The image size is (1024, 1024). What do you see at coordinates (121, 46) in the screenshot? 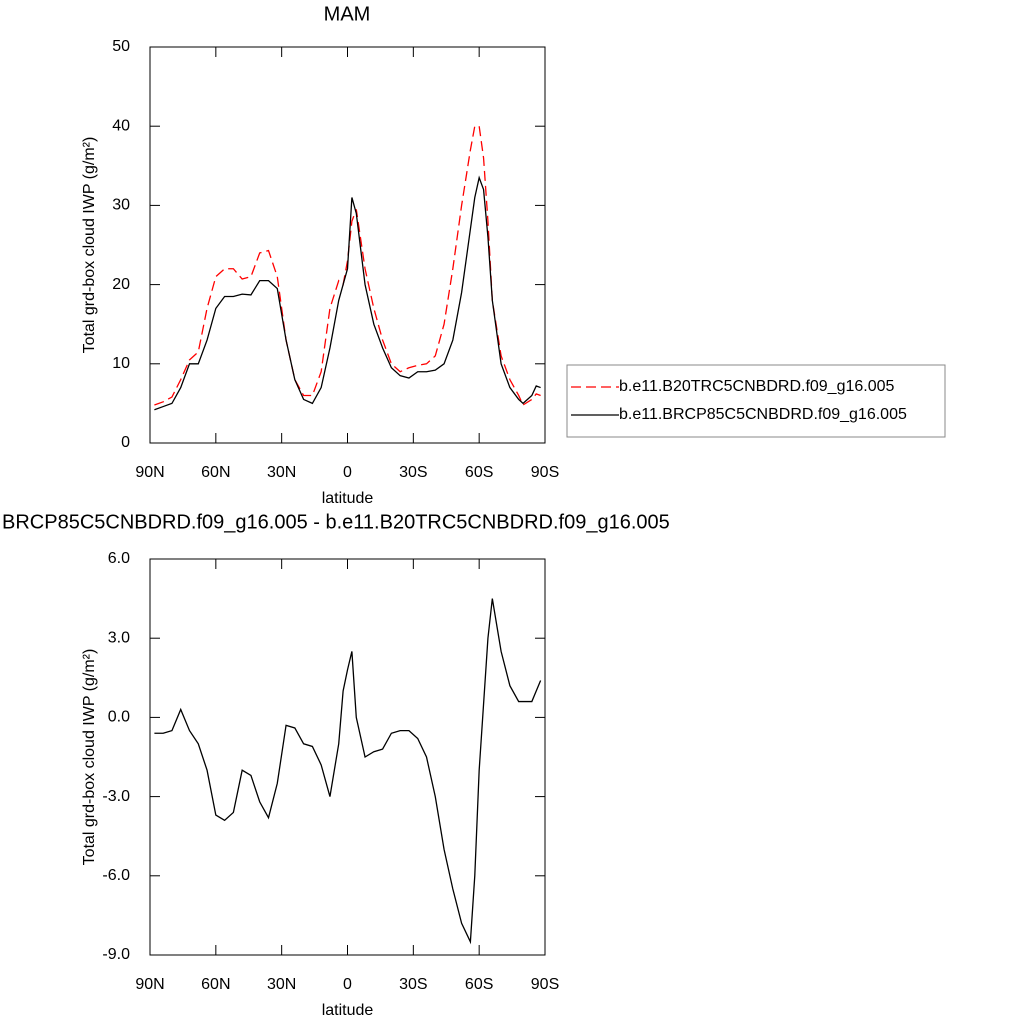
I see `y-tick-label: 50` at bounding box center [121, 46].